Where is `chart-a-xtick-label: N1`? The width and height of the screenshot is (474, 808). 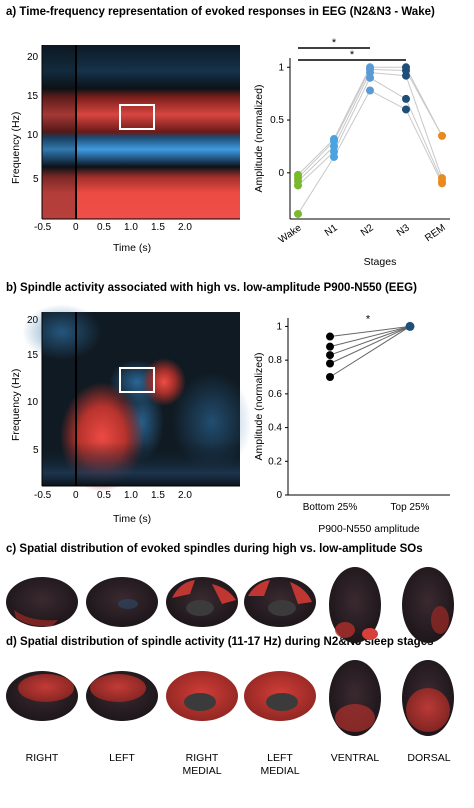 chart-a-xtick-label: N1 is located at coordinates (331, 230).